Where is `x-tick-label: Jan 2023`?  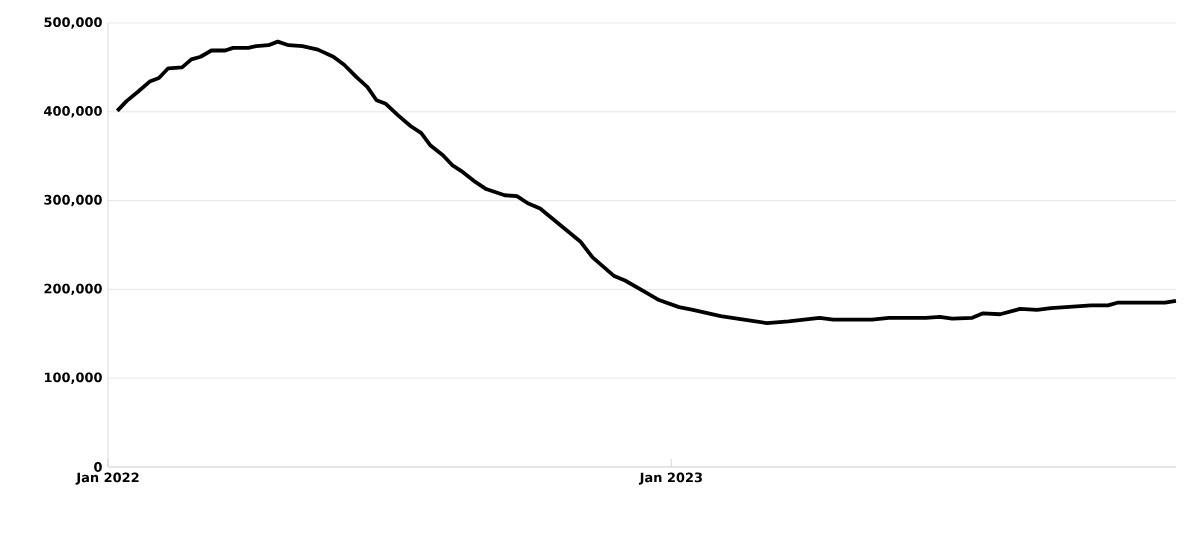 x-tick-label: Jan 2023 is located at coordinates (670, 478).